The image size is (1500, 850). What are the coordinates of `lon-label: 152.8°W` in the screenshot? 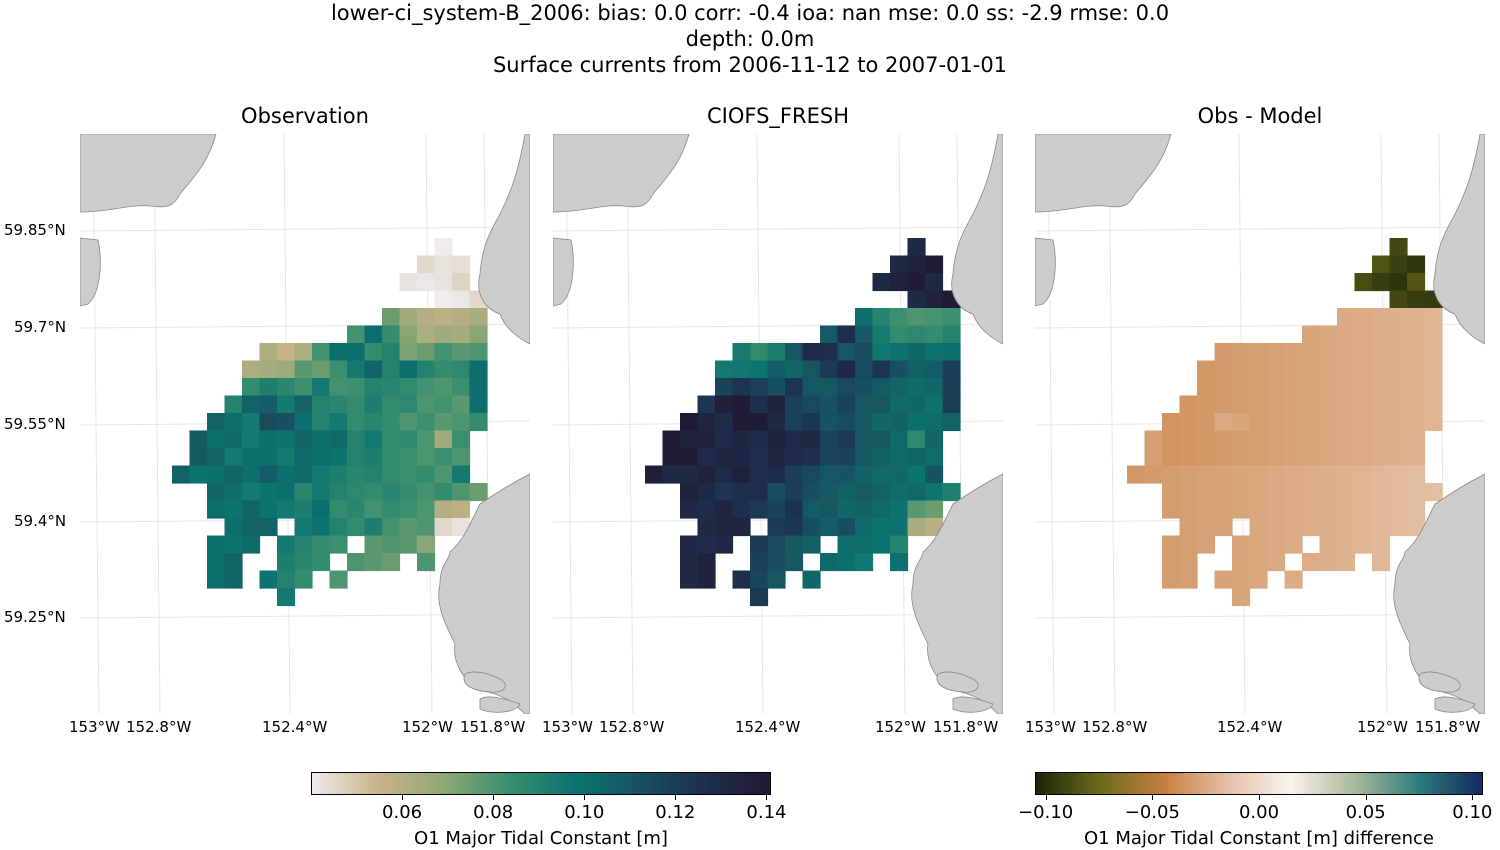 It's located at (159, 727).